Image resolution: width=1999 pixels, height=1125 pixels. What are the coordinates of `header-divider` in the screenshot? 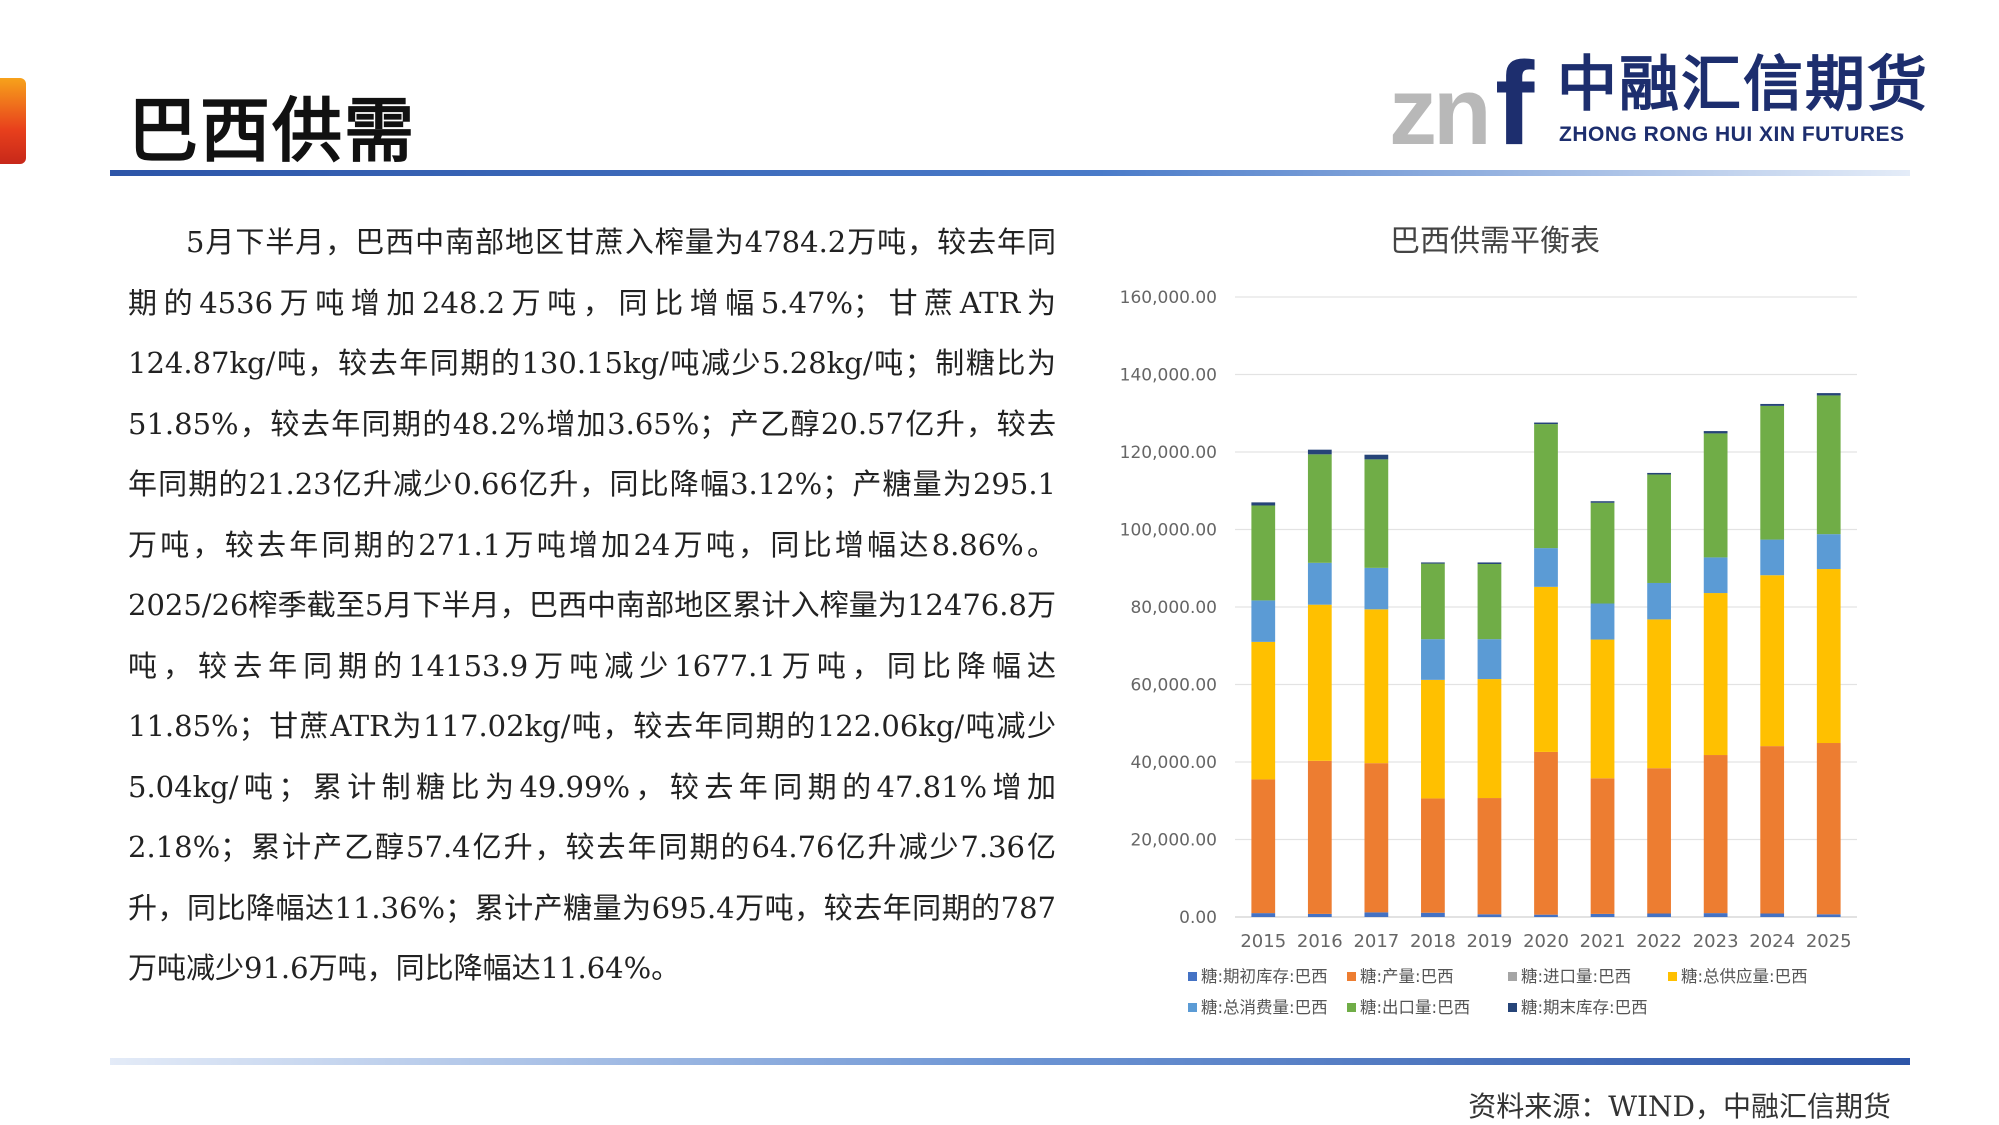 It's located at (1010, 173).